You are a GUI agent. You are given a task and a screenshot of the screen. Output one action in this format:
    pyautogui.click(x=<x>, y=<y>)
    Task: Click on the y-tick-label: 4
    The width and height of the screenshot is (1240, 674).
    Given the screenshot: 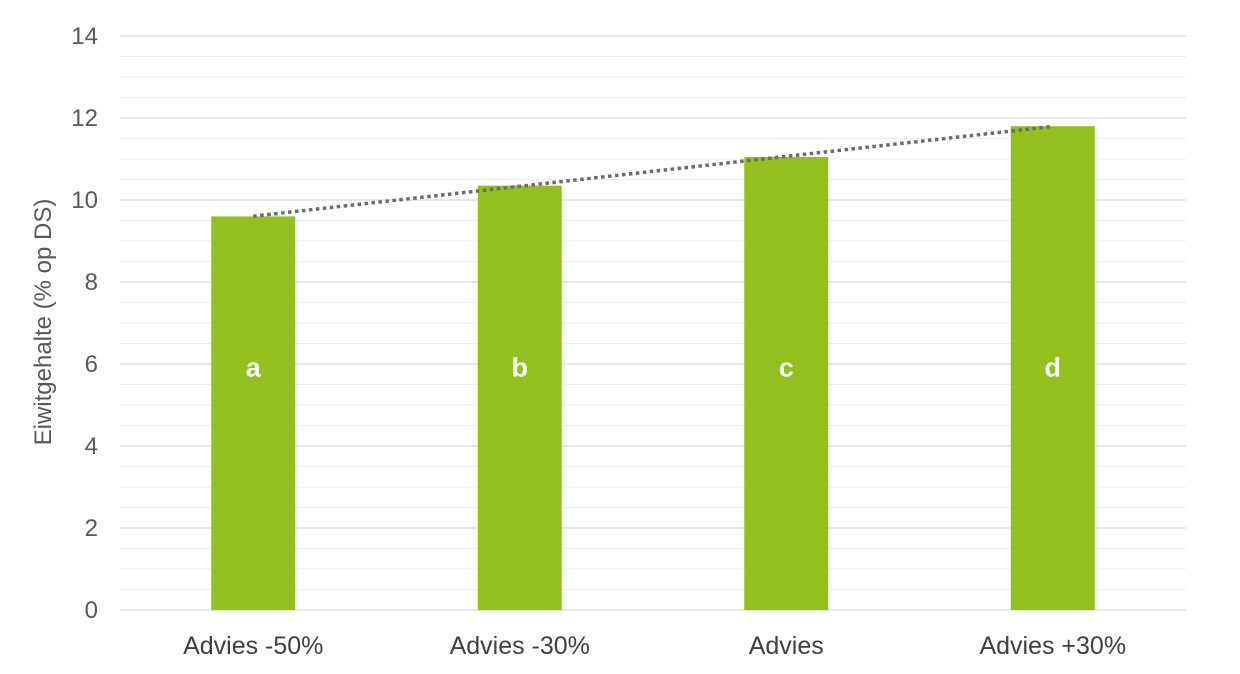 What is the action you would take?
    pyautogui.click(x=91, y=446)
    